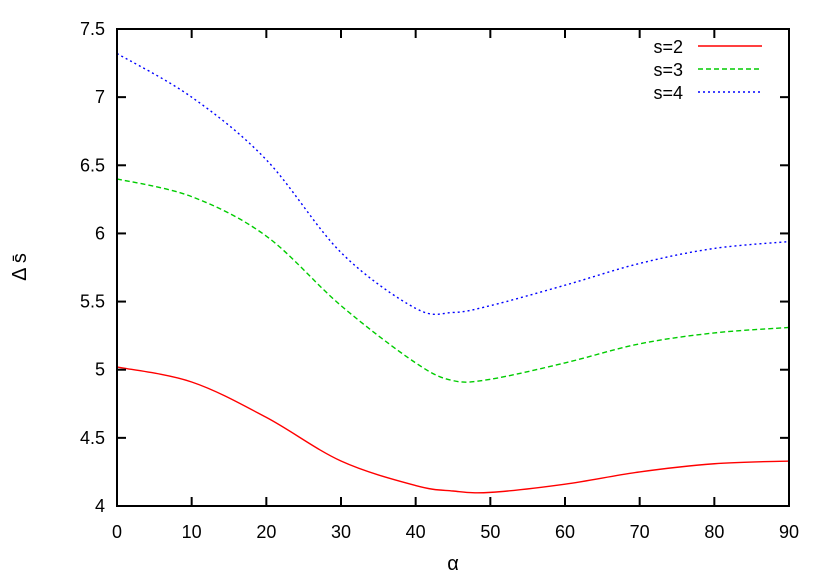  I want to click on x-tick-label: 40, so click(416, 532).